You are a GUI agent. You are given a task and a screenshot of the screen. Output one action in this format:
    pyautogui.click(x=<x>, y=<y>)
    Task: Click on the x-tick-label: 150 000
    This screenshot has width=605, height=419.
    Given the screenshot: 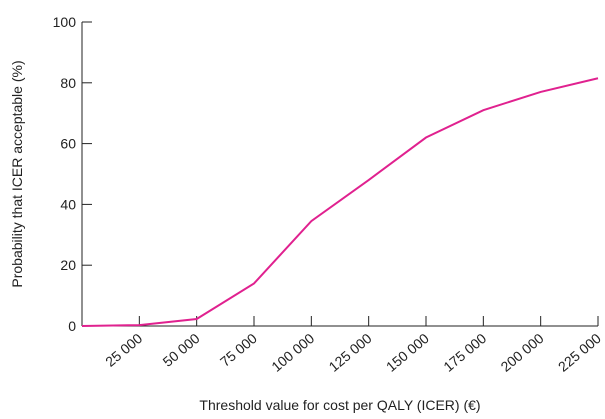 What is the action you would take?
    pyautogui.click(x=407, y=352)
    